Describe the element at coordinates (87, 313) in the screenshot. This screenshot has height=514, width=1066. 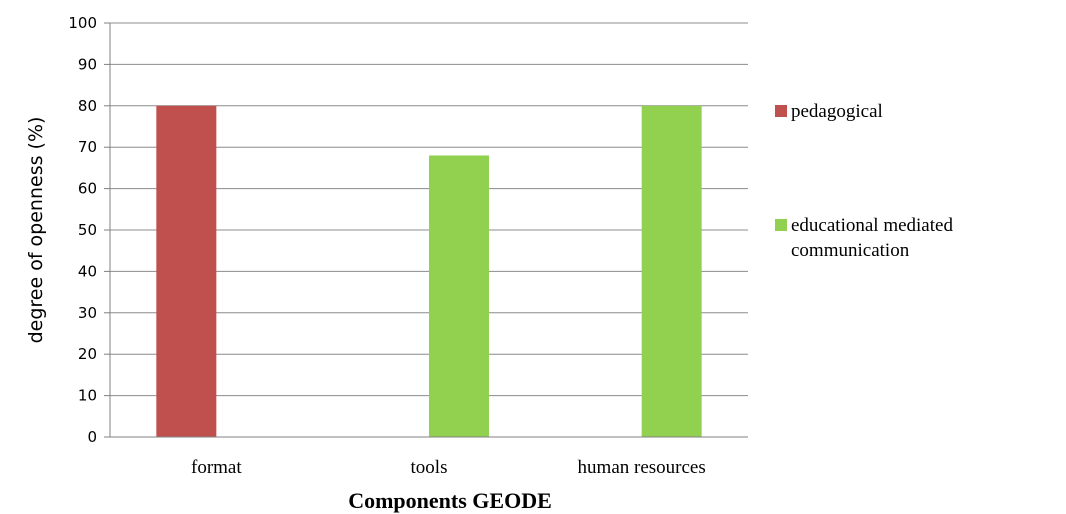
I see `y-tick-label: 30` at that location.